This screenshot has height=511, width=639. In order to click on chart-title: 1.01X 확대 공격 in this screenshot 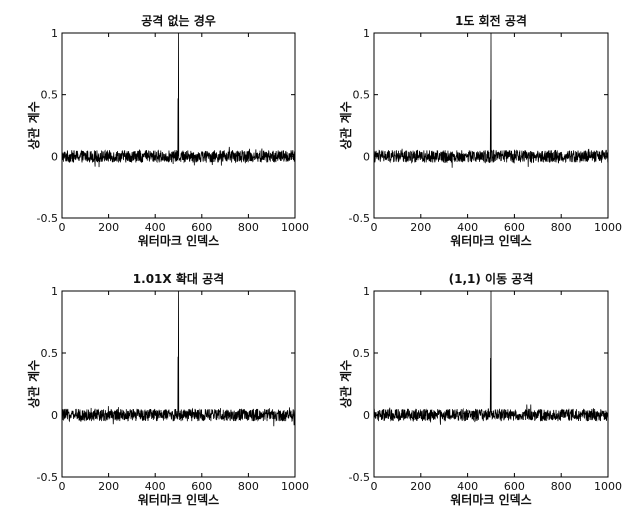, I will do `click(178, 278)`.